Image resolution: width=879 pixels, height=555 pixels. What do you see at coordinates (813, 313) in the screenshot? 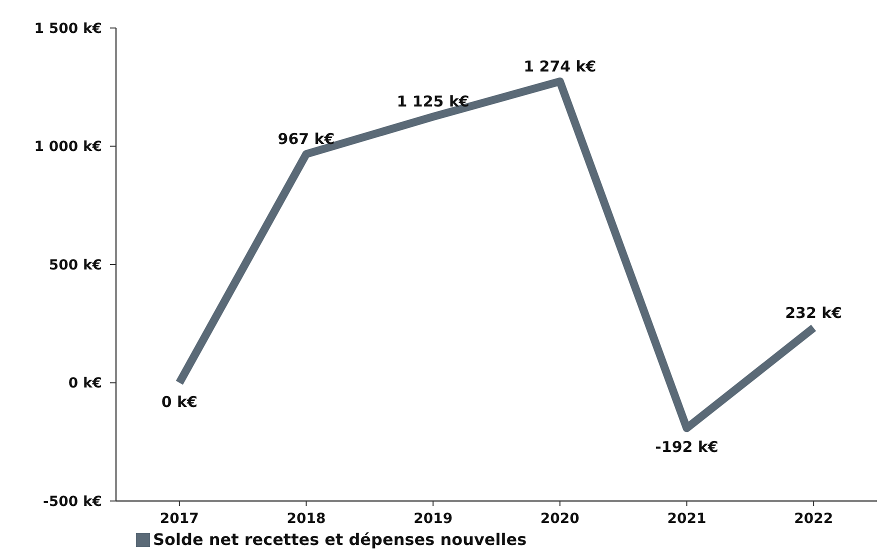
I see `data-label: 232 k€` at bounding box center [813, 313].